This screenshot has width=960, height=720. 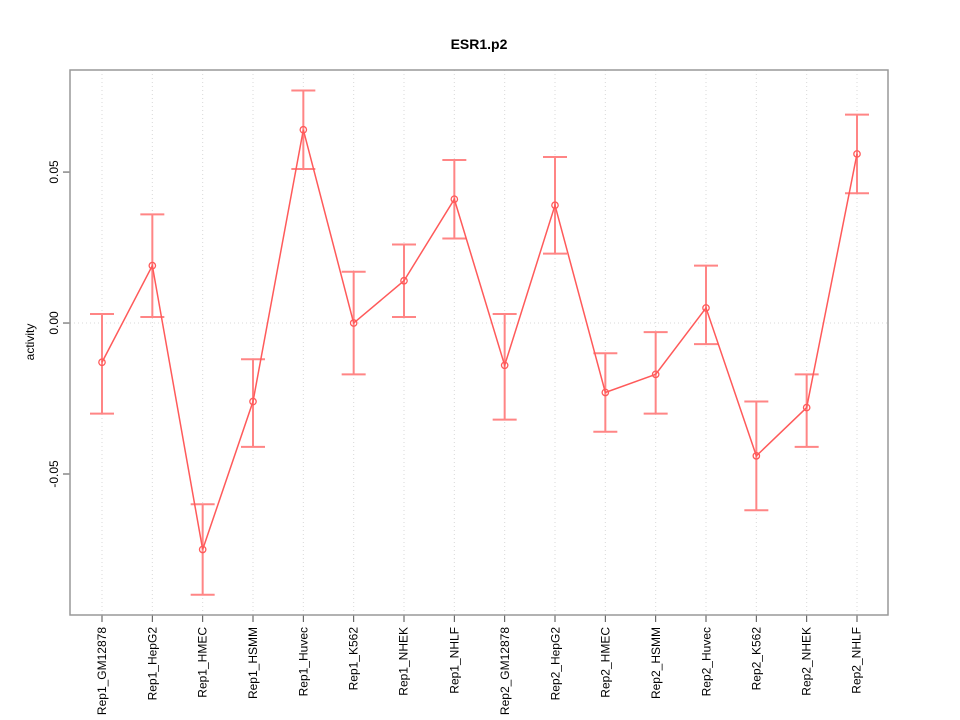 What do you see at coordinates (806, 661) in the screenshot?
I see `x-tick-label: Rep2_NHEK` at bounding box center [806, 661].